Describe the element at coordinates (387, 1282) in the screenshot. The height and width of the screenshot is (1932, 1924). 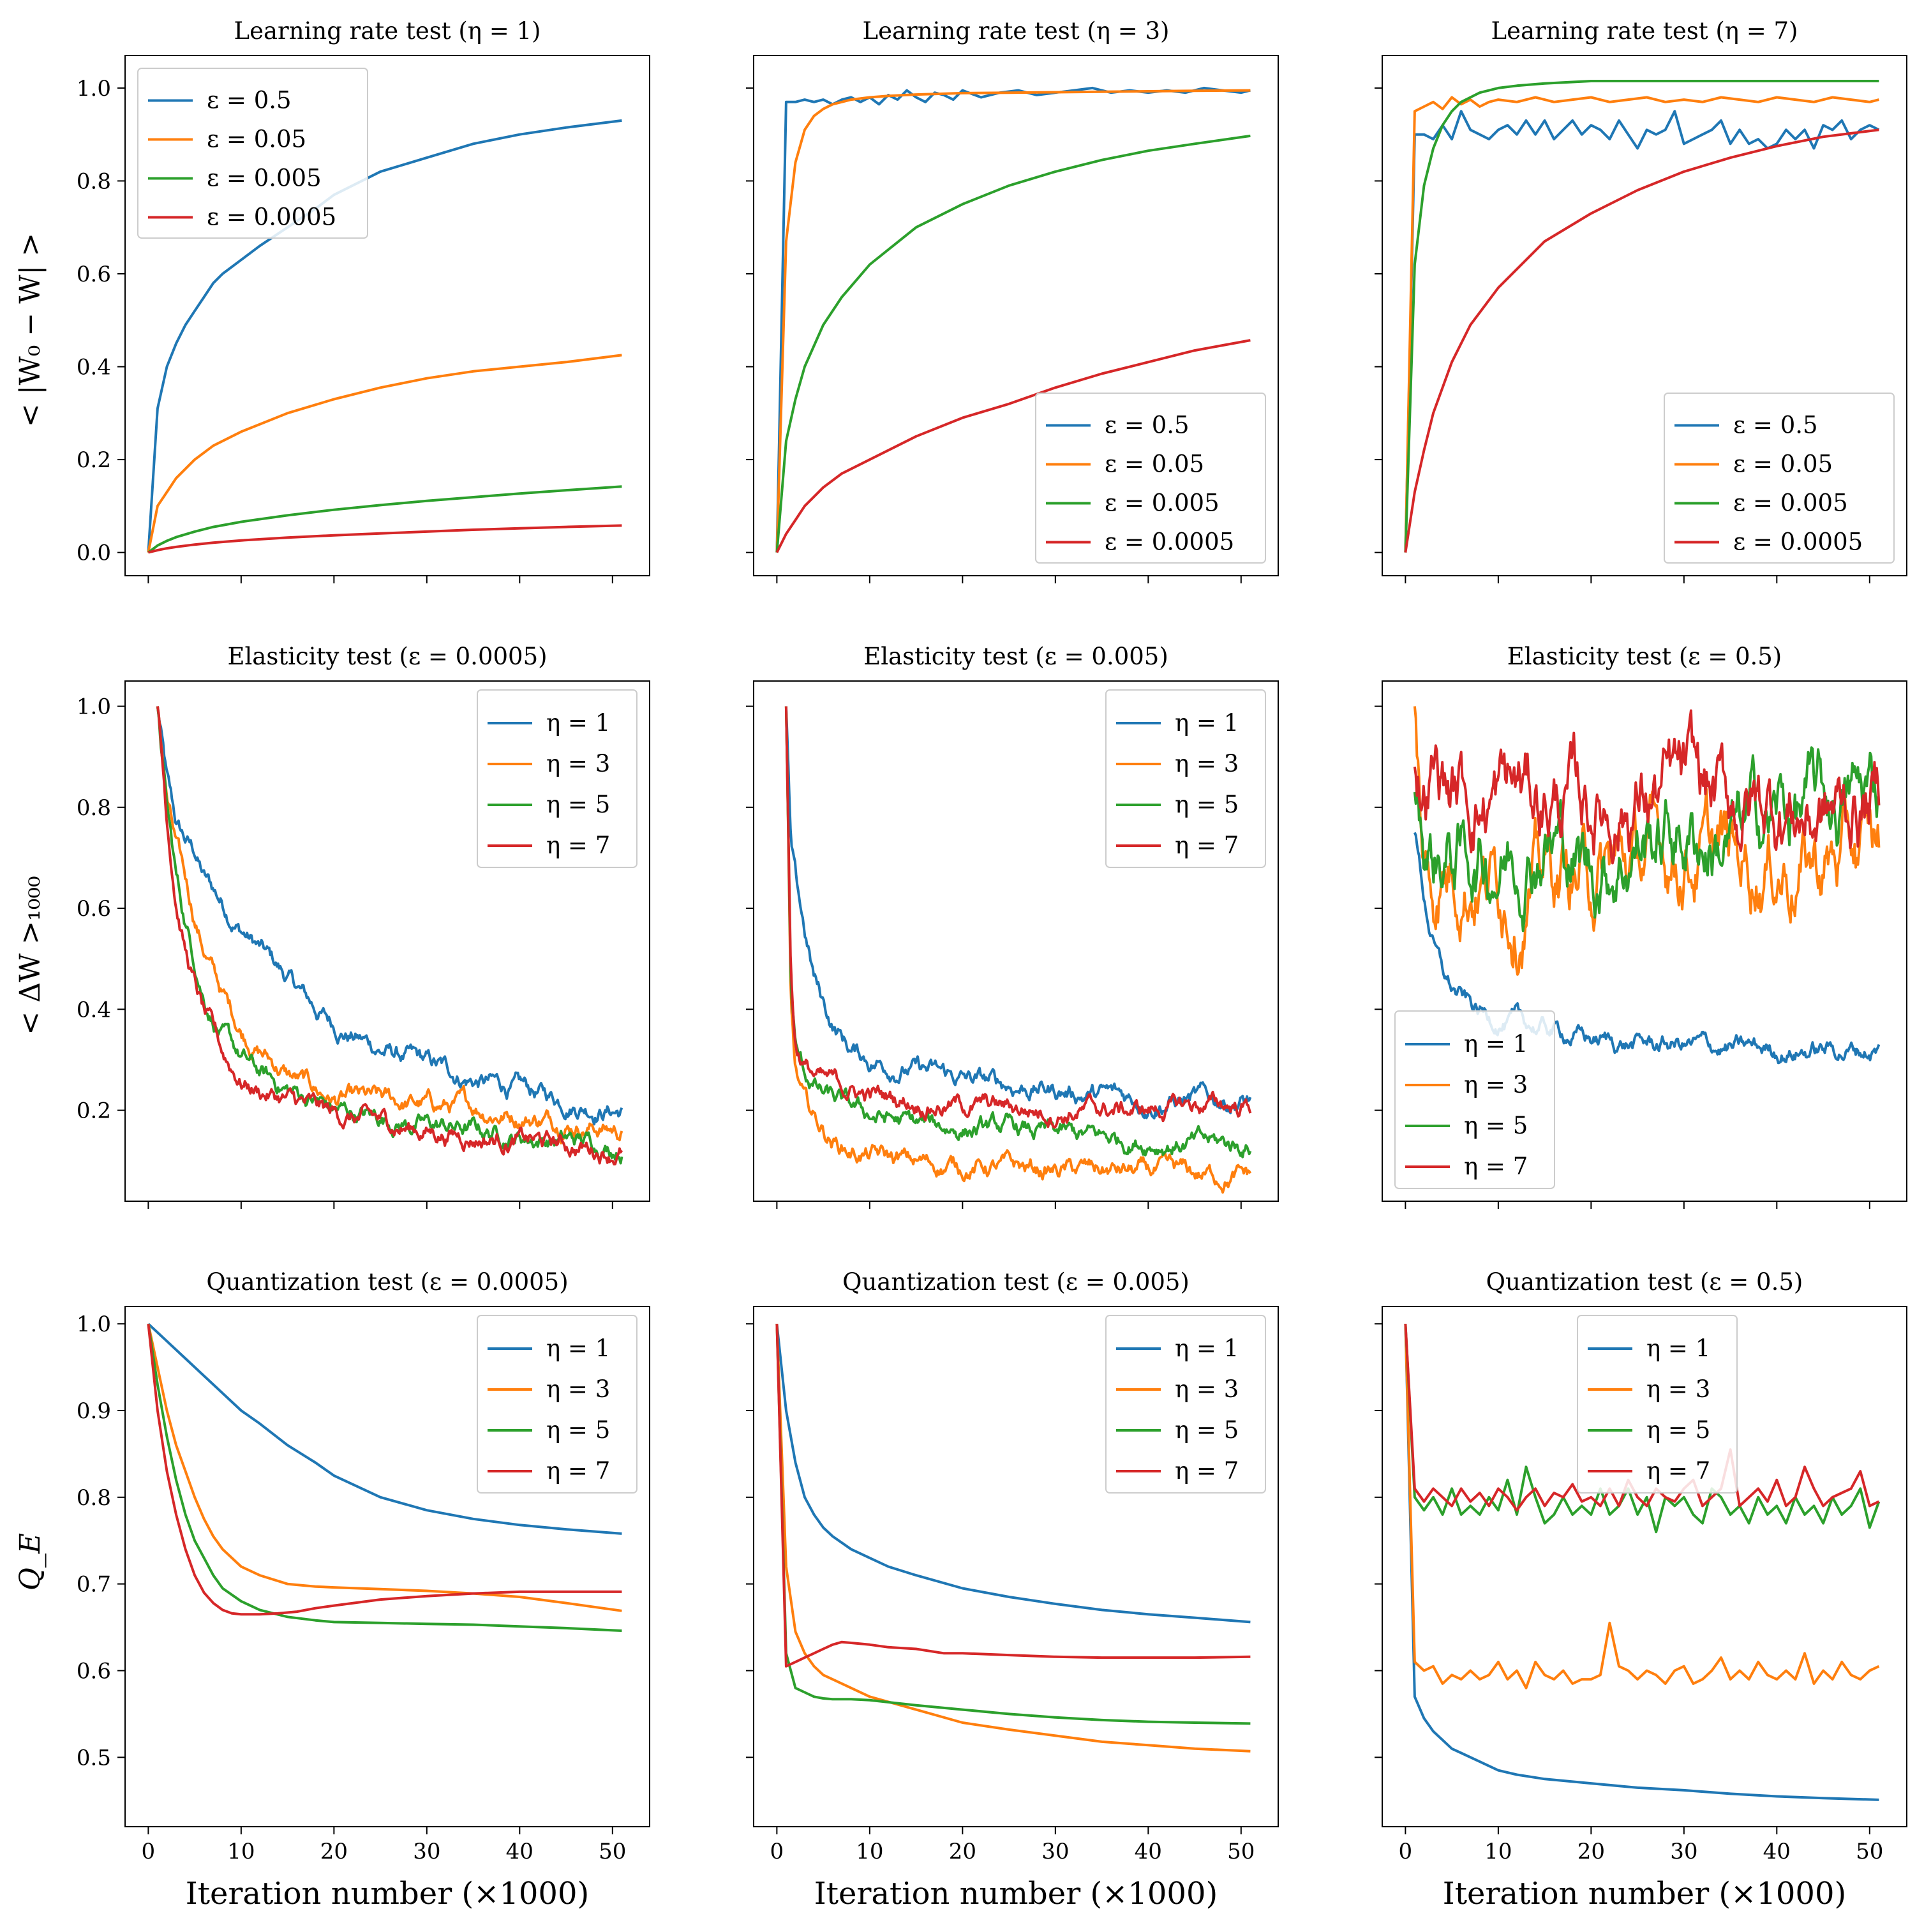
I see `chart-title: Quantization test (ε = 0.0005)` at that location.